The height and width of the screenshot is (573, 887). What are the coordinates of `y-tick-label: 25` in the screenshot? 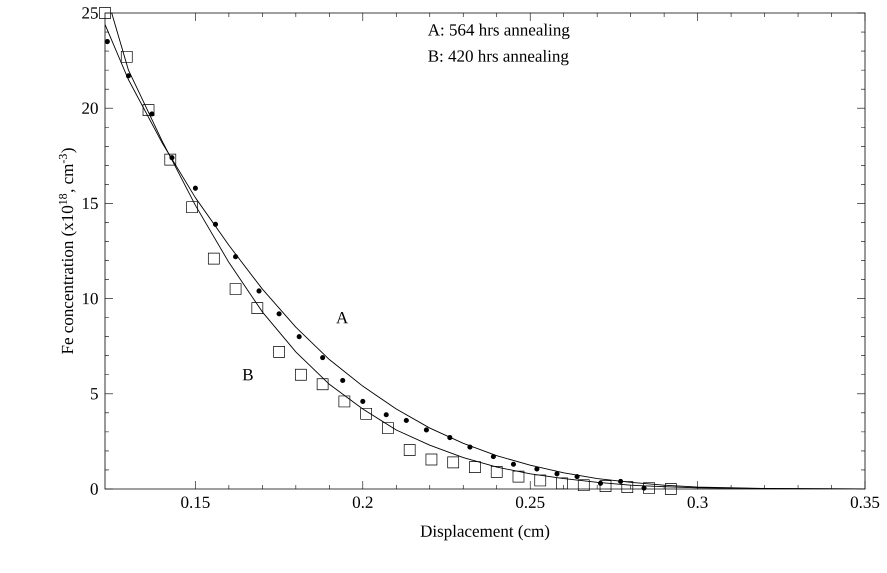 It's located at (90, 13).